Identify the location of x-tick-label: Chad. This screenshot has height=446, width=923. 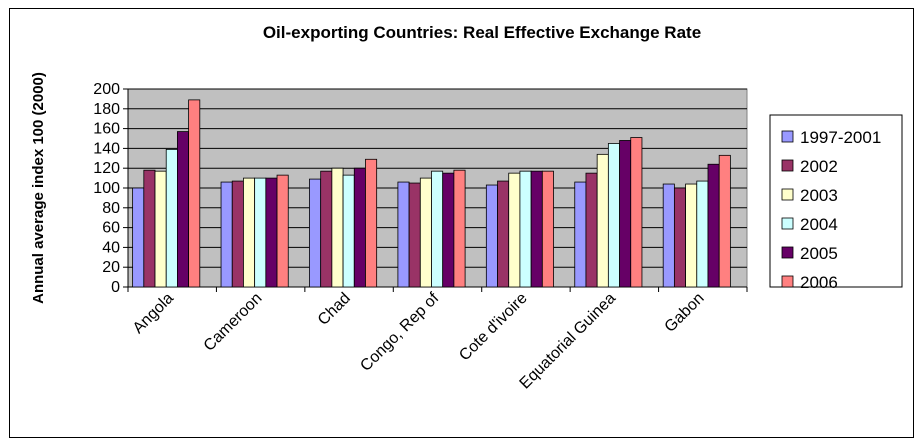
(334, 309).